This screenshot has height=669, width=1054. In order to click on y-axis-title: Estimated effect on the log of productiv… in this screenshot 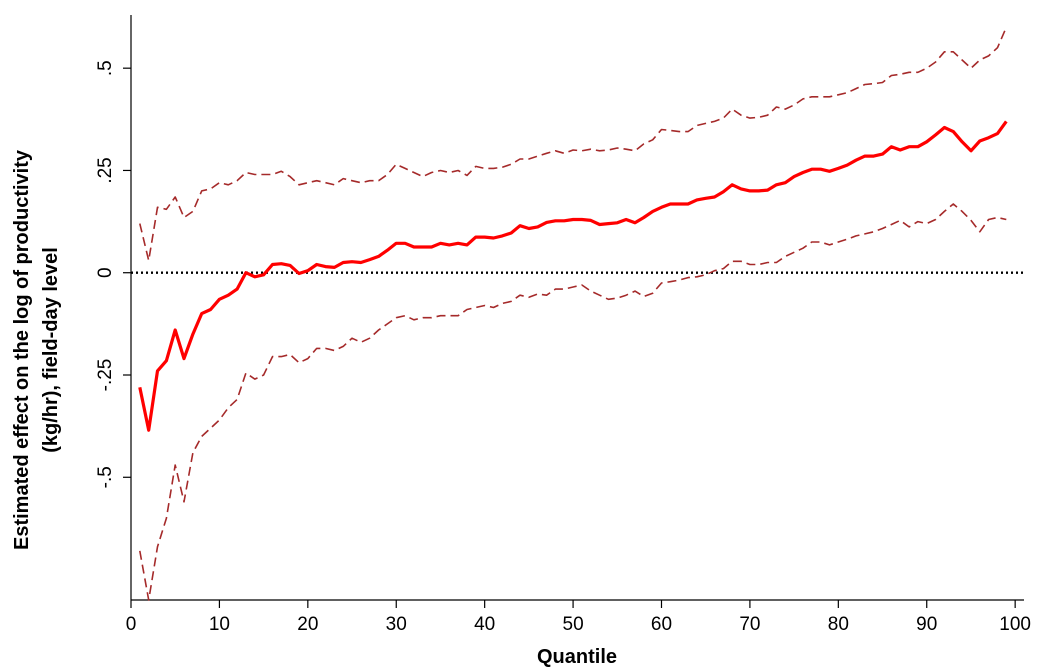, I will do `click(36, 349)`.